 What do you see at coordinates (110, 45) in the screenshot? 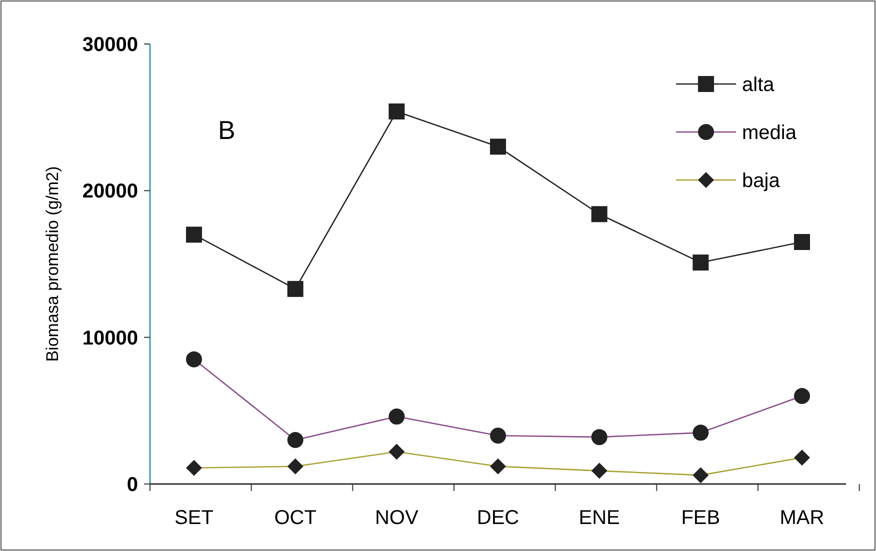
I see `y-tick-label: 30000` at bounding box center [110, 45].